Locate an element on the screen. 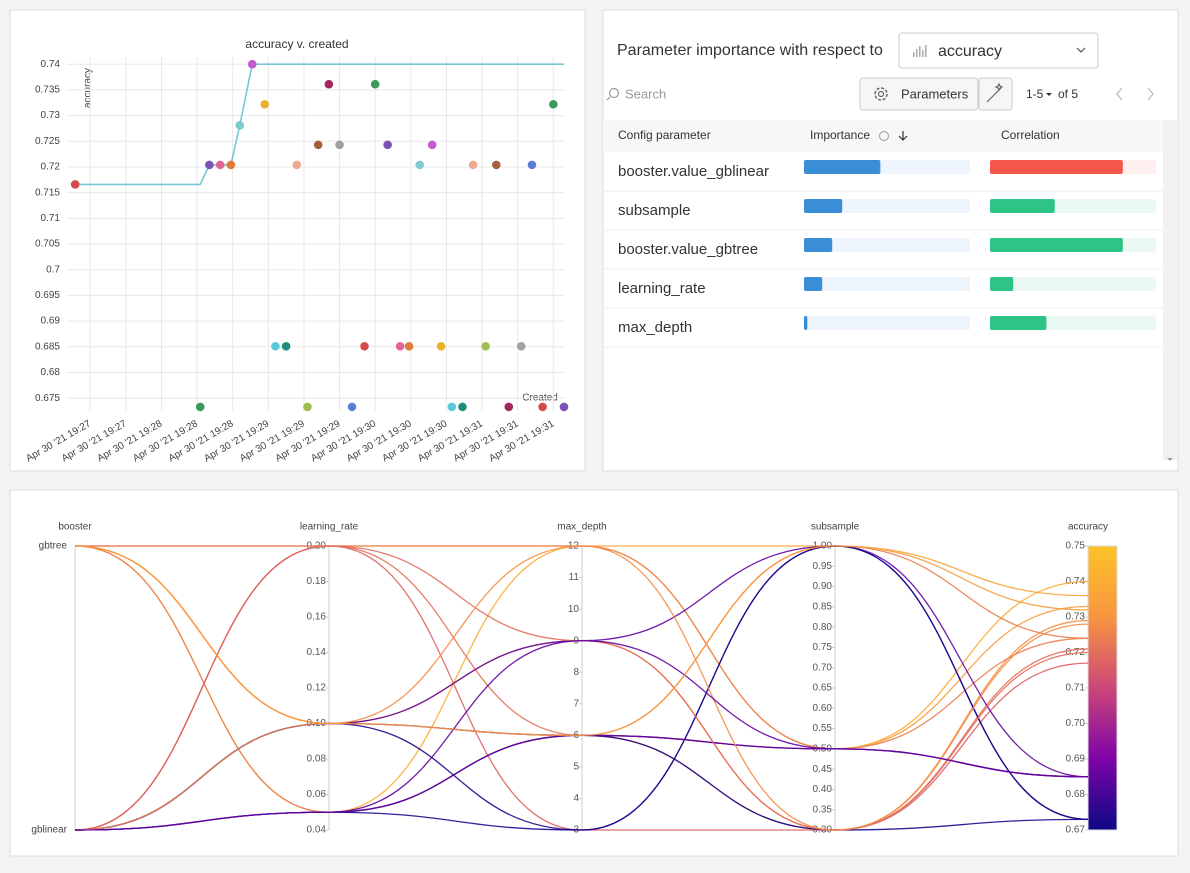 This screenshot has width=1190, height=873. correlation-track is located at coordinates (1073, 284).